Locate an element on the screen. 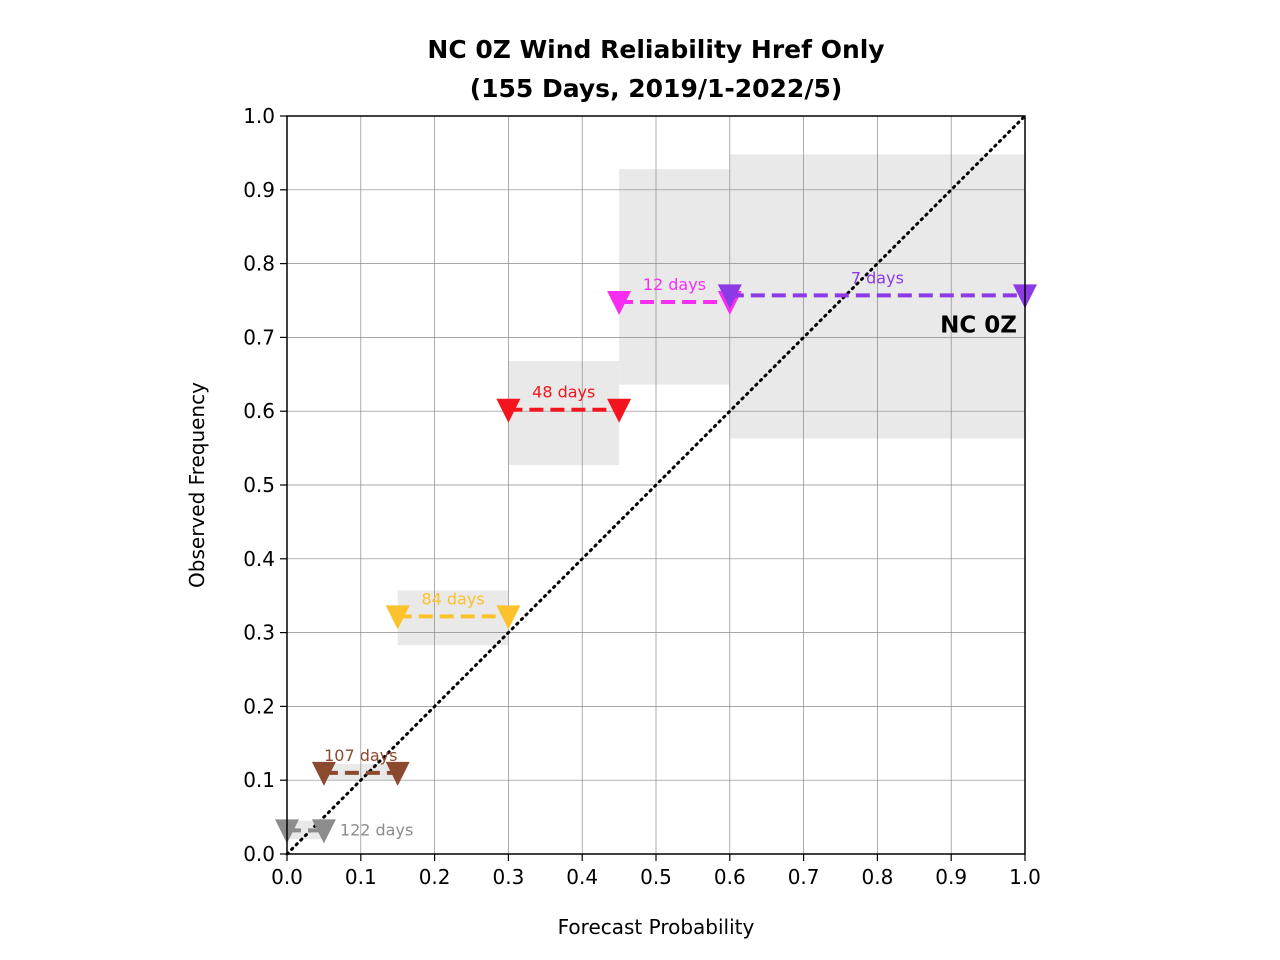 Image resolution: width=1280 pixels, height=960 pixels. chart-title-line2: (155 Days, 2019/1-2022/5) is located at coordinates (656, 88).